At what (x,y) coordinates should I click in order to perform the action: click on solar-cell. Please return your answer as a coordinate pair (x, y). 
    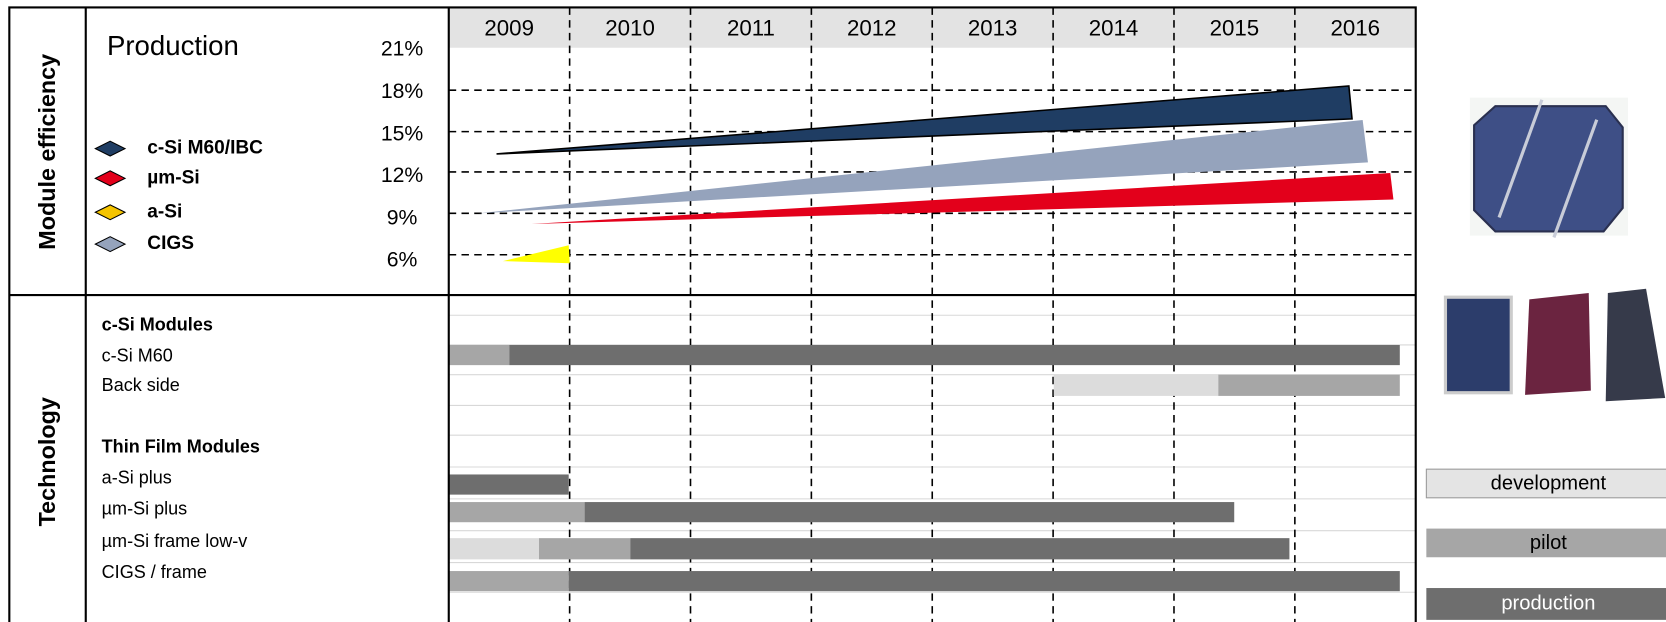
    Looking at the image, I should click on (1548, 169).